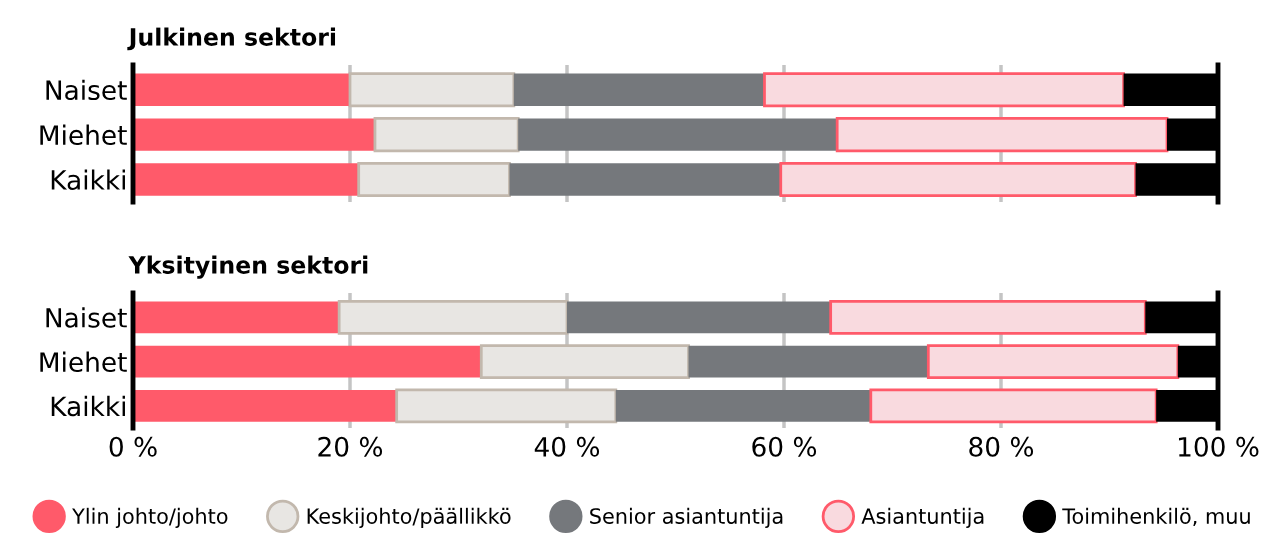  Describe the element at coordinates (350, 446) in the screenshot. I see `x-tick-label: 20 %` at that location.